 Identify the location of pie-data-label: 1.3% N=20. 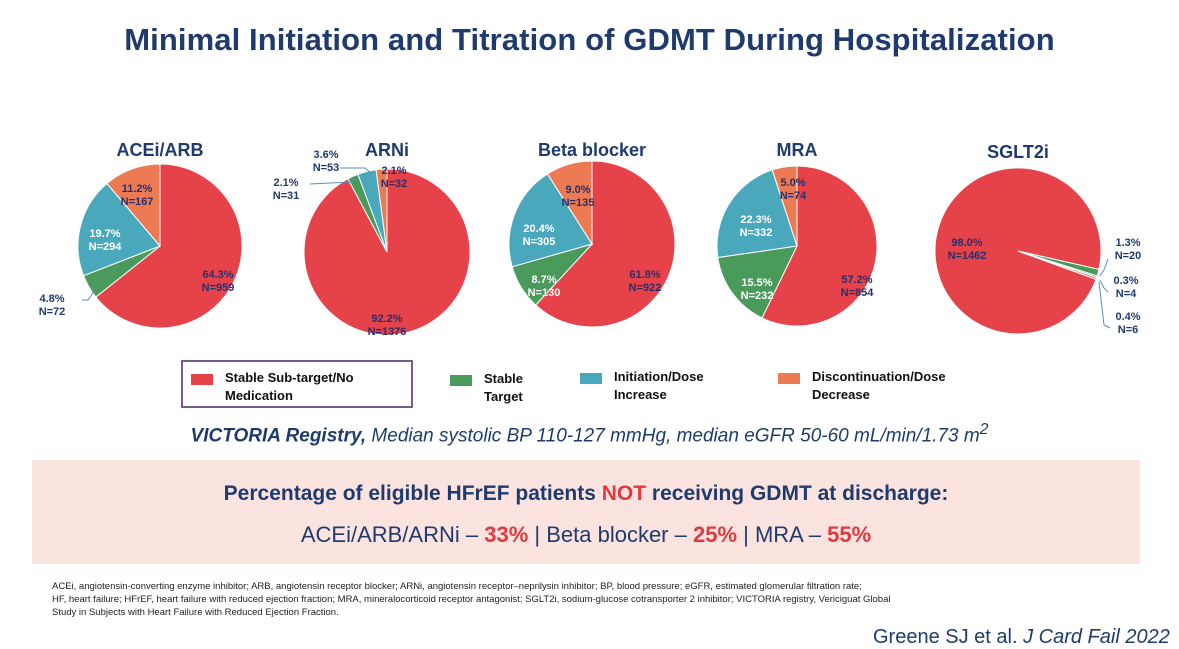
(1128, 249).